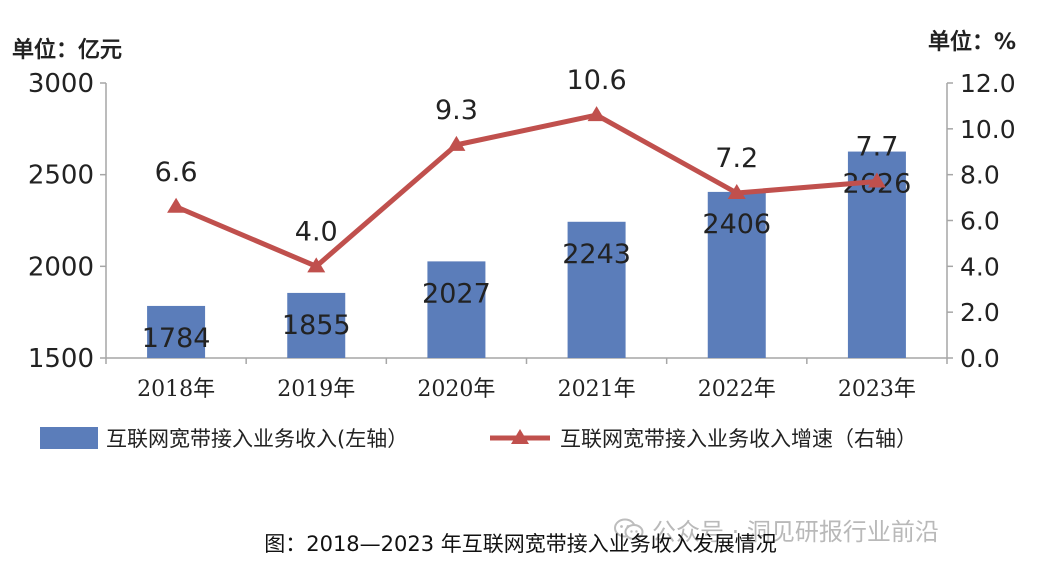  Describe the element at coordinates (316, 389) in the screenshot. I see `x-tick-label: 2019年` at that location.